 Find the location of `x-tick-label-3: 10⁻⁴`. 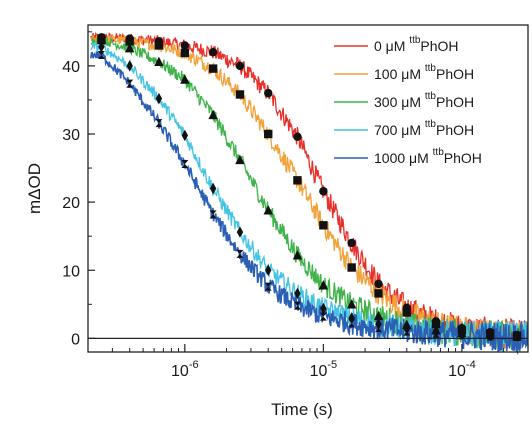

x-tick-label-3: 10⁻⁴ is located at coordinates (462, 369).